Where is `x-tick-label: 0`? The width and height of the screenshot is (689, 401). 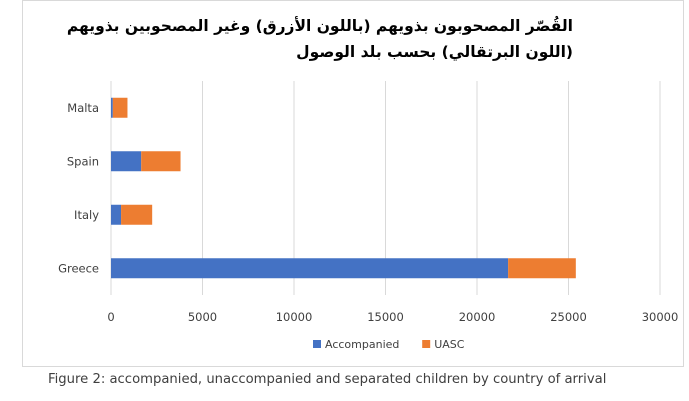 x-tick-label: 0 is located at coordinates (110, 317).